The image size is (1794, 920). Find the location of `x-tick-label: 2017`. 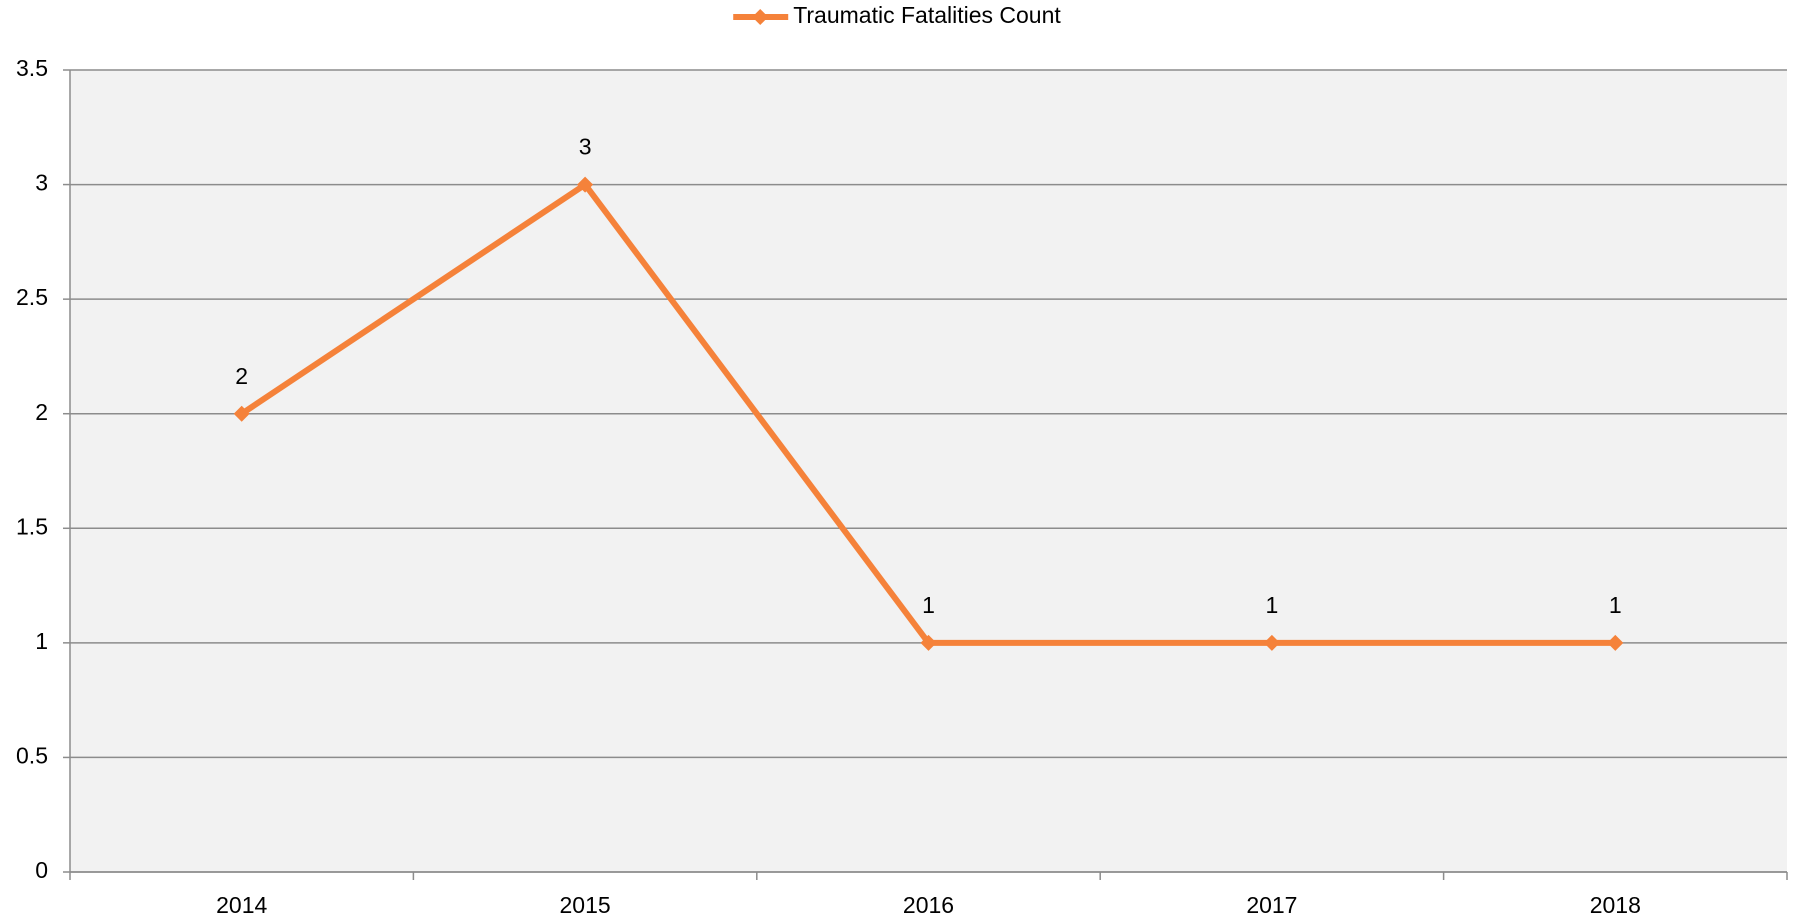

x-tick-label: 2017 is located at coordinates (1271, 905).